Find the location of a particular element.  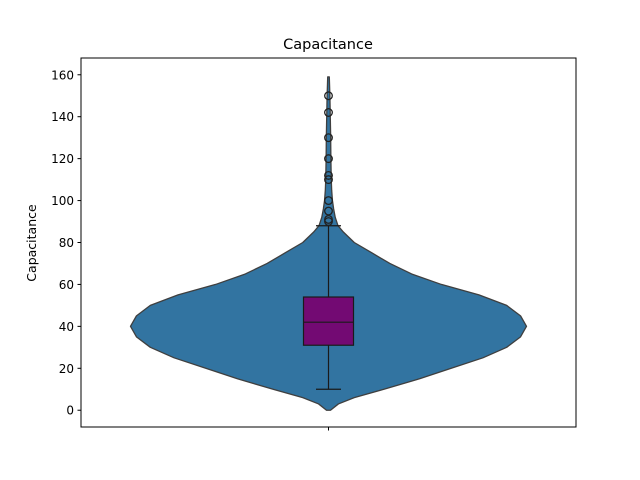

y-tick-label: 60 is located at coordinates (66, 285).